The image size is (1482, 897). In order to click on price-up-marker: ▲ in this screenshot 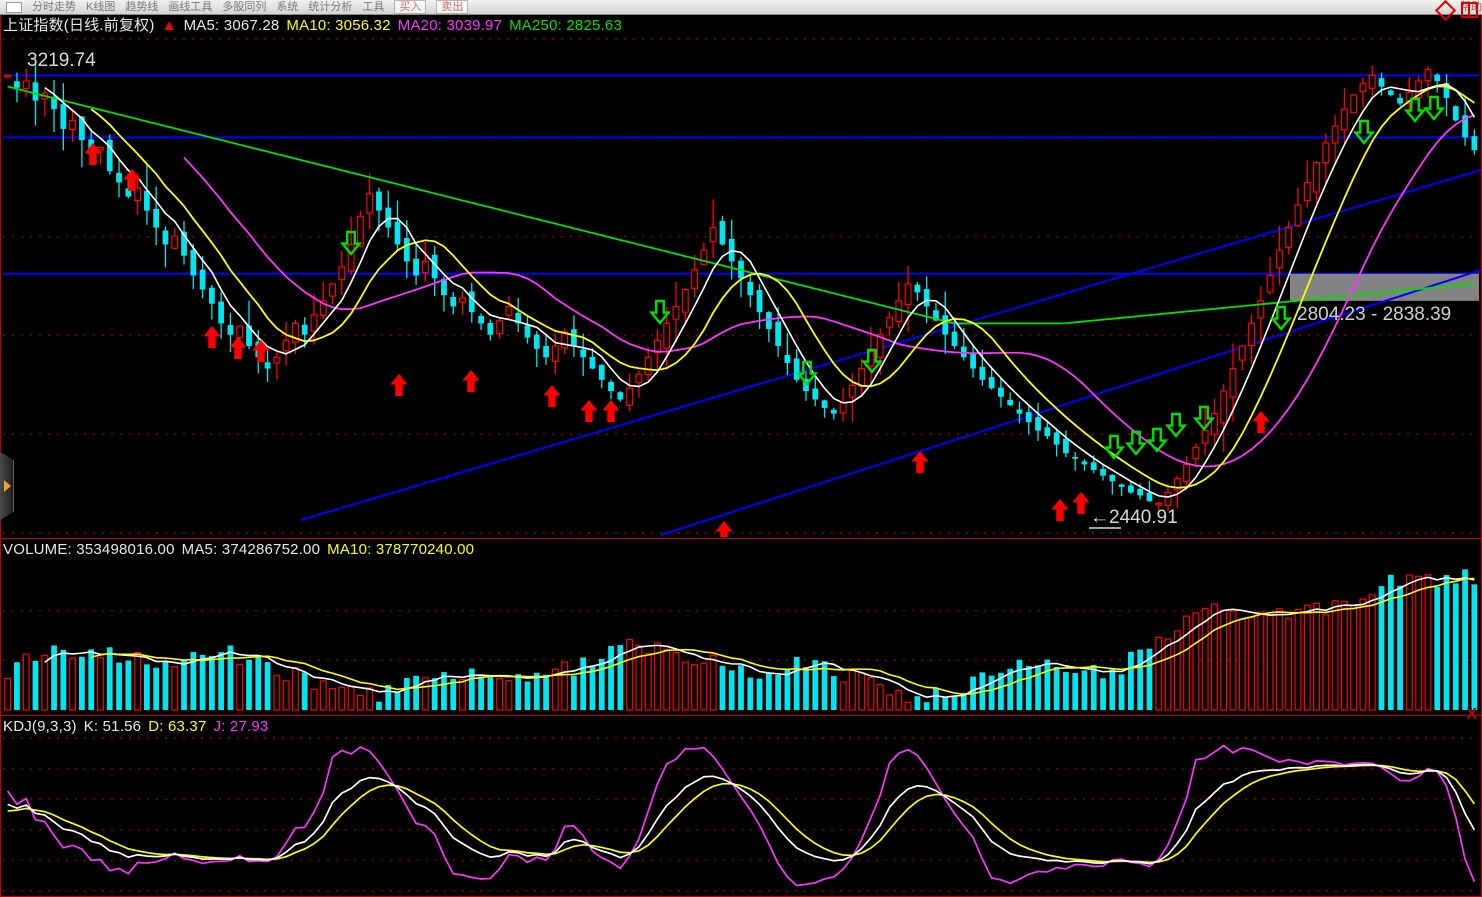, I will do `click(169, 25)`.